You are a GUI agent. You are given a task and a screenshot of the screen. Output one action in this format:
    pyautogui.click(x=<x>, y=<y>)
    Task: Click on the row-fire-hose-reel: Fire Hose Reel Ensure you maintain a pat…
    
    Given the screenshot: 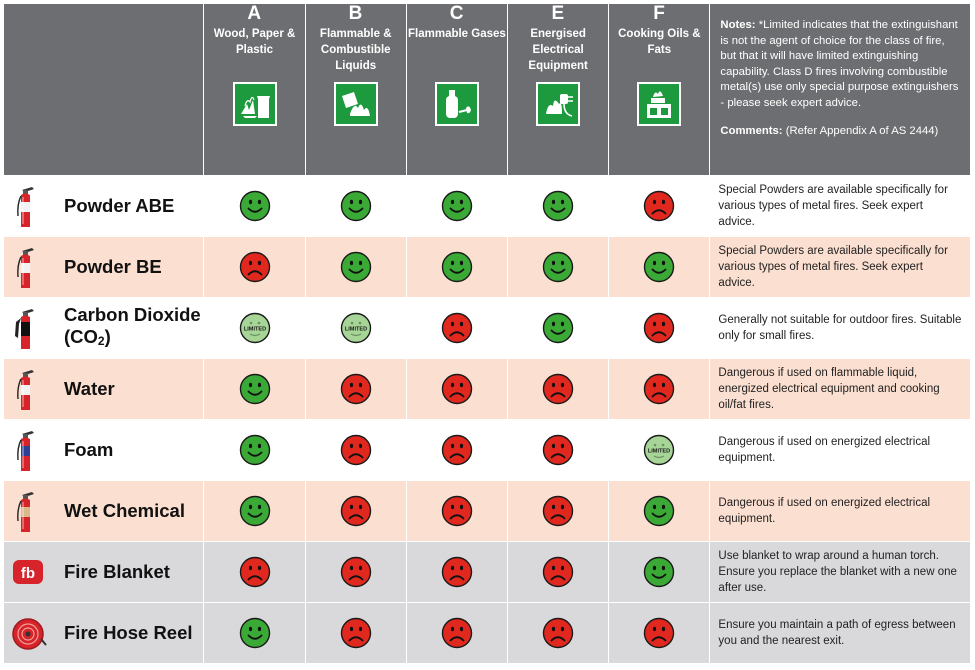 What is the action you would take?
    pyautogui.click(x=486, y=633)
    